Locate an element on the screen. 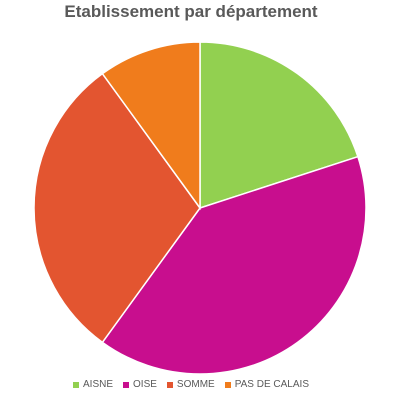  pie-slice-pas-de-calais is located at coordinates (151, 126).